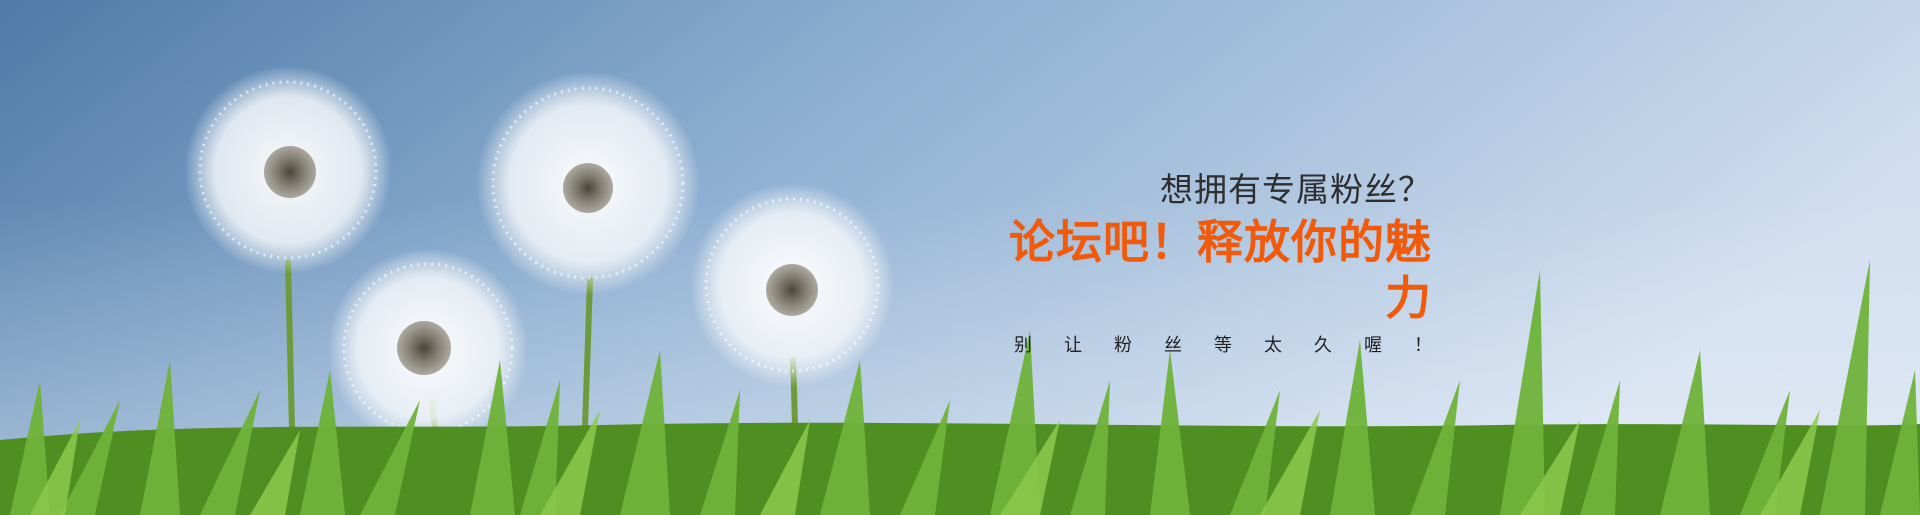 The height and width of the screenshot is (515, 1920). What do you see at coordinates (1239, 345) in the screenshot?
I see `slogan-subline: 别让粉丝等太久喔！` at bounding box center [1239, 345].